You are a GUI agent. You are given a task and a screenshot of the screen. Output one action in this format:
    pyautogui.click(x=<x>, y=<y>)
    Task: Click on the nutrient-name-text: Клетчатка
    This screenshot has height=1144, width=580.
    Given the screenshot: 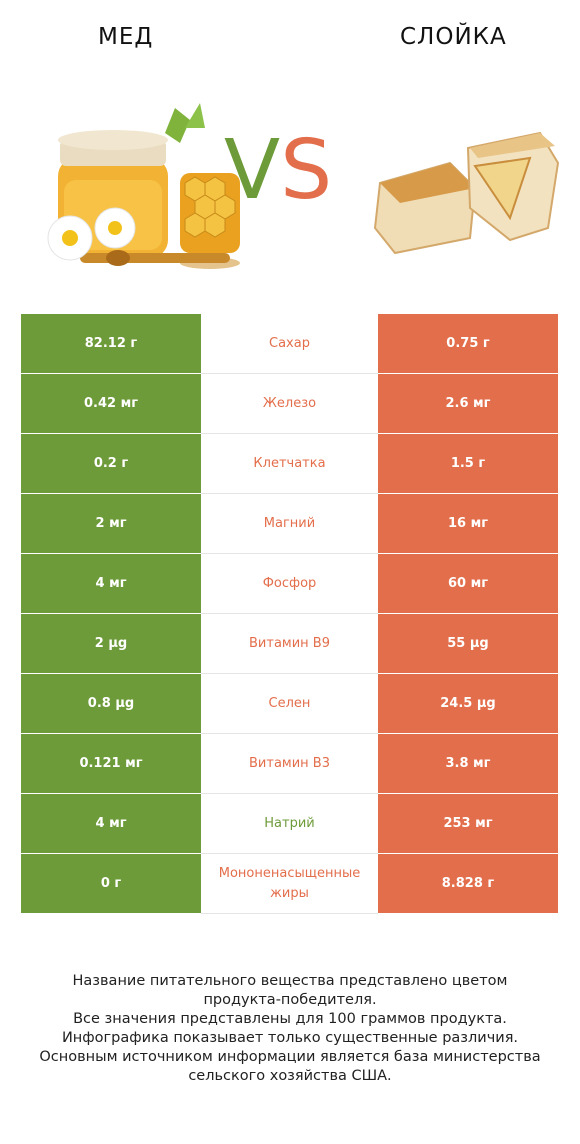 What is the action you would take?
    pyautogui.click(x=289, y=463)
    